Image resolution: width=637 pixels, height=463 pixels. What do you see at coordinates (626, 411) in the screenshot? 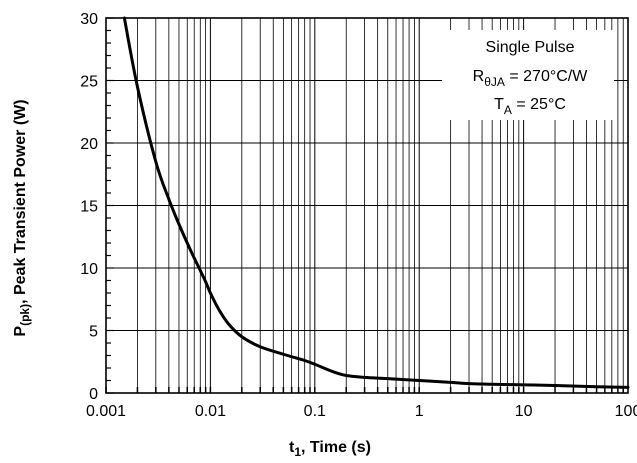
I see `x-tick-label: 100` at bounding box center [626, 411].